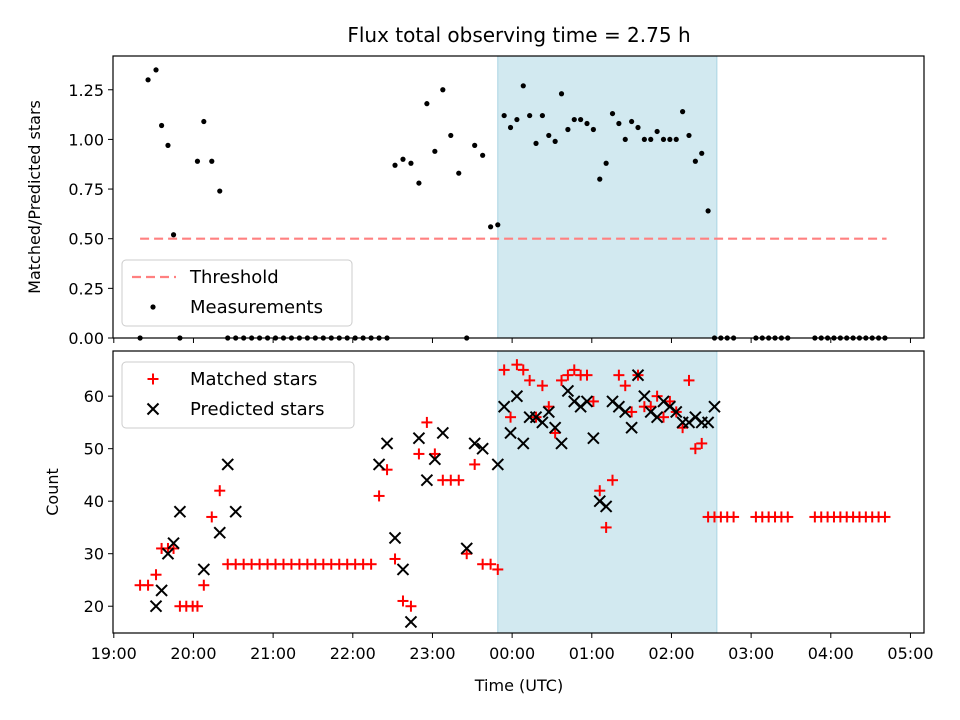 The image size is (960, 720). Describe the element at coordinates (512, 653) in the screenshot. I see `x-tick-label: 00:00` at that location.